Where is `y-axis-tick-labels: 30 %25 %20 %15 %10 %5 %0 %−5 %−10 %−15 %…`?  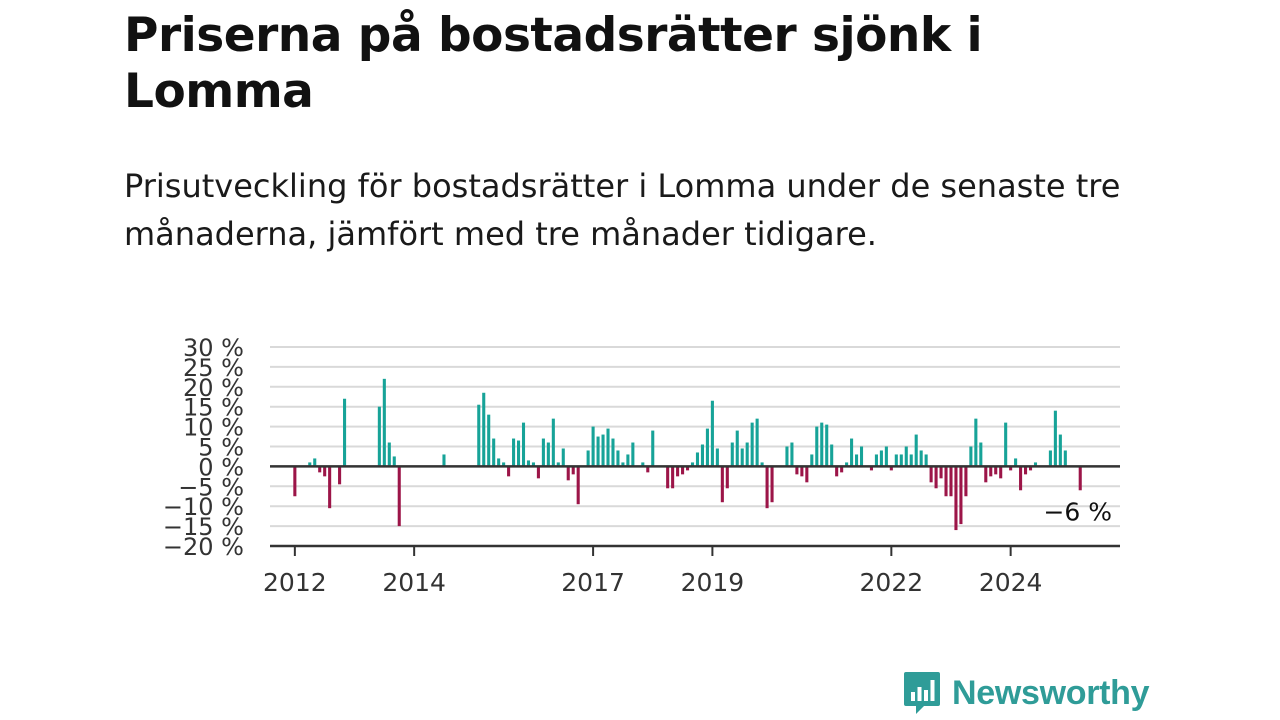 y-axis-tick-labels: 30 %25 %20 %15 %10 %5 %0 %−5 %−10 %−15 %… is located at coordinates (203, 447).